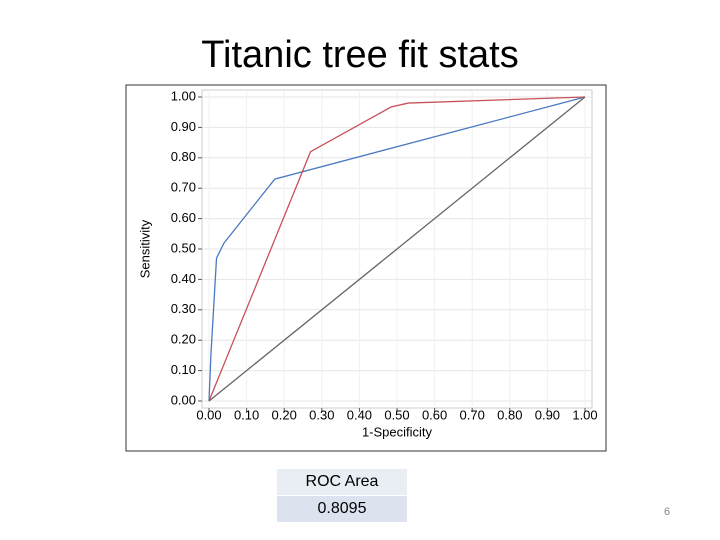 The width and height of the screenshot is (720, 540). Describe the element at coordinates (360, 55) in the screenshot. I see `slide-title: Titanic tree fit stats` at that location.